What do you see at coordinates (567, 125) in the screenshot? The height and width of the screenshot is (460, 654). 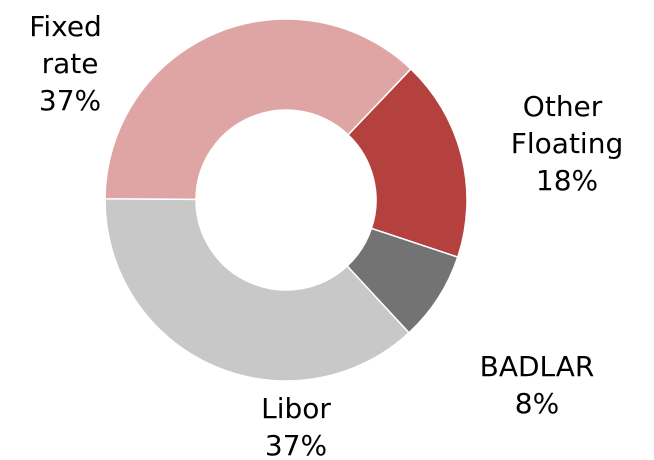 I see `slice-label: Other Floating` at bounding box center [567, 125].